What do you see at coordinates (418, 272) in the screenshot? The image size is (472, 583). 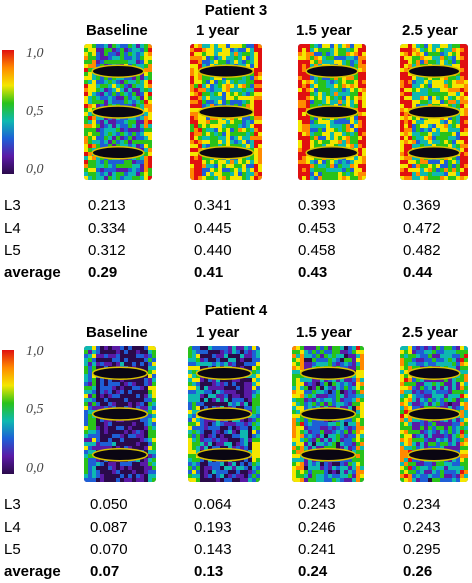 I see `average-cell: 0.44` at bounding box center [418, 272].